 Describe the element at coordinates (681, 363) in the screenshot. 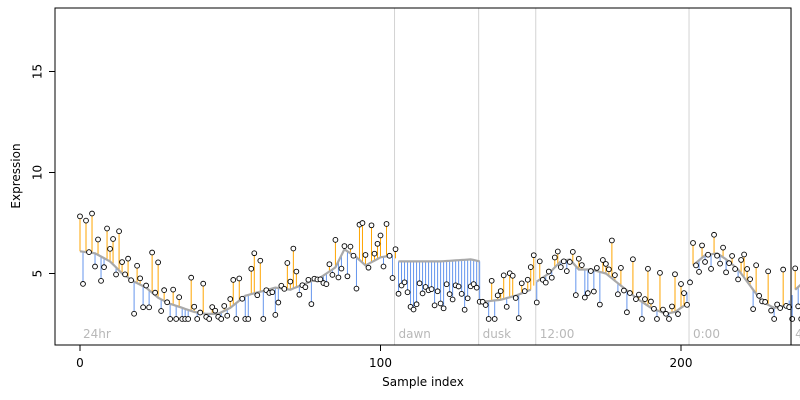

I see `x-tick-label: 200` at that location.